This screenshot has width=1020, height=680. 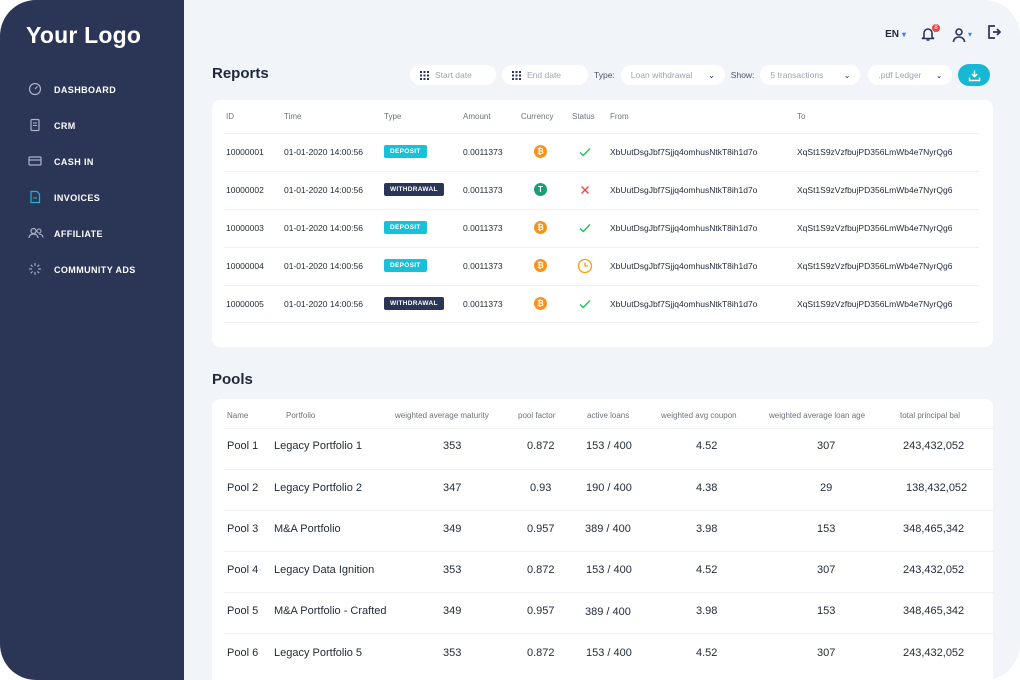 What do you see at coordinates (974, 75) in the screenshot?
I see `download-button` at bounding box center [974, 75].